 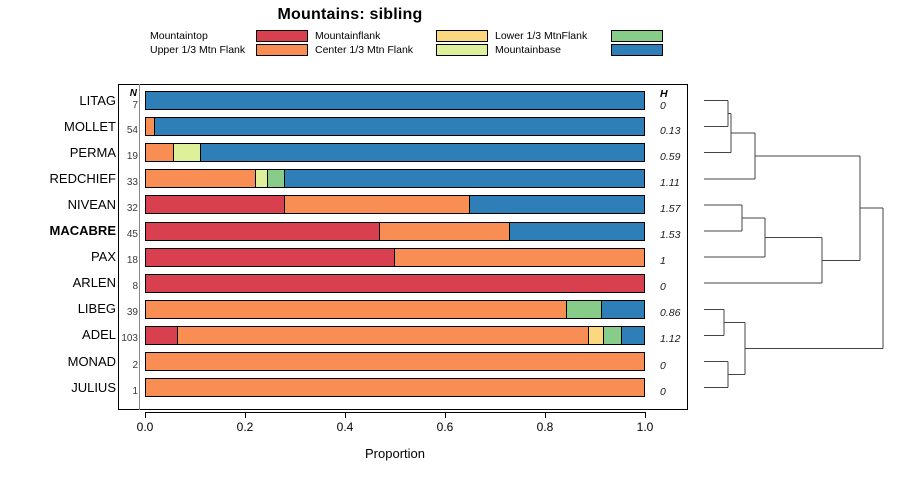 I want to click on n-value: 18, so click(x=132, y=261).